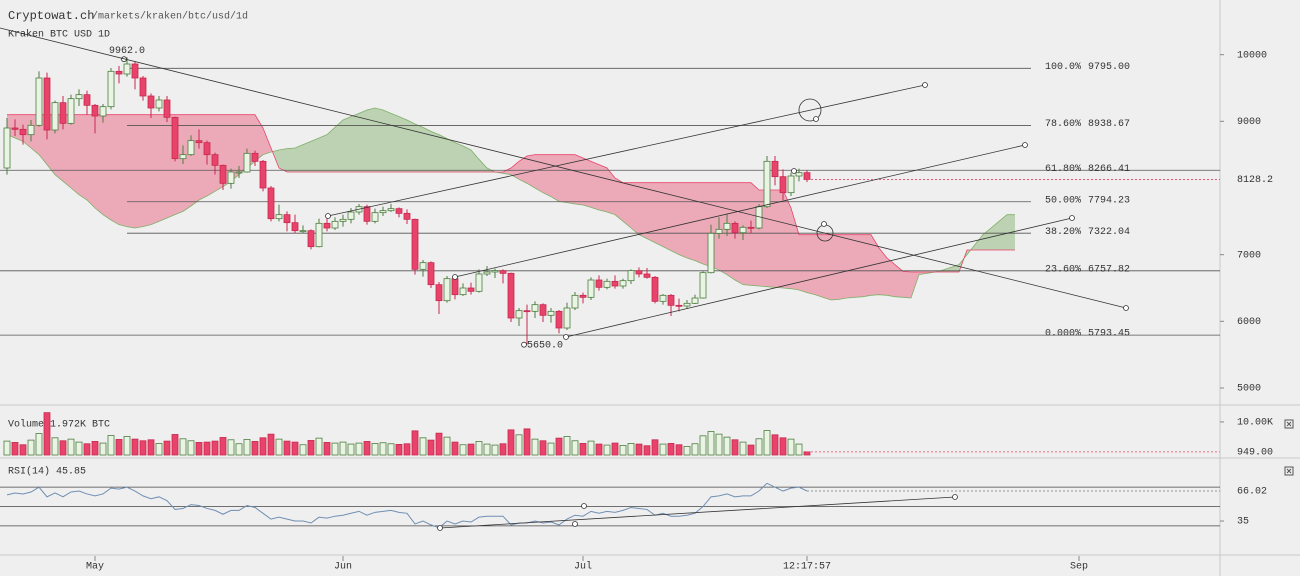 The height and width of the screenshot is (576, 1300). What do you see at coordinates (1063, 334) in the screenshot?
I see `fib-ratio: 0.000%` at bounding box center [1063, 334].